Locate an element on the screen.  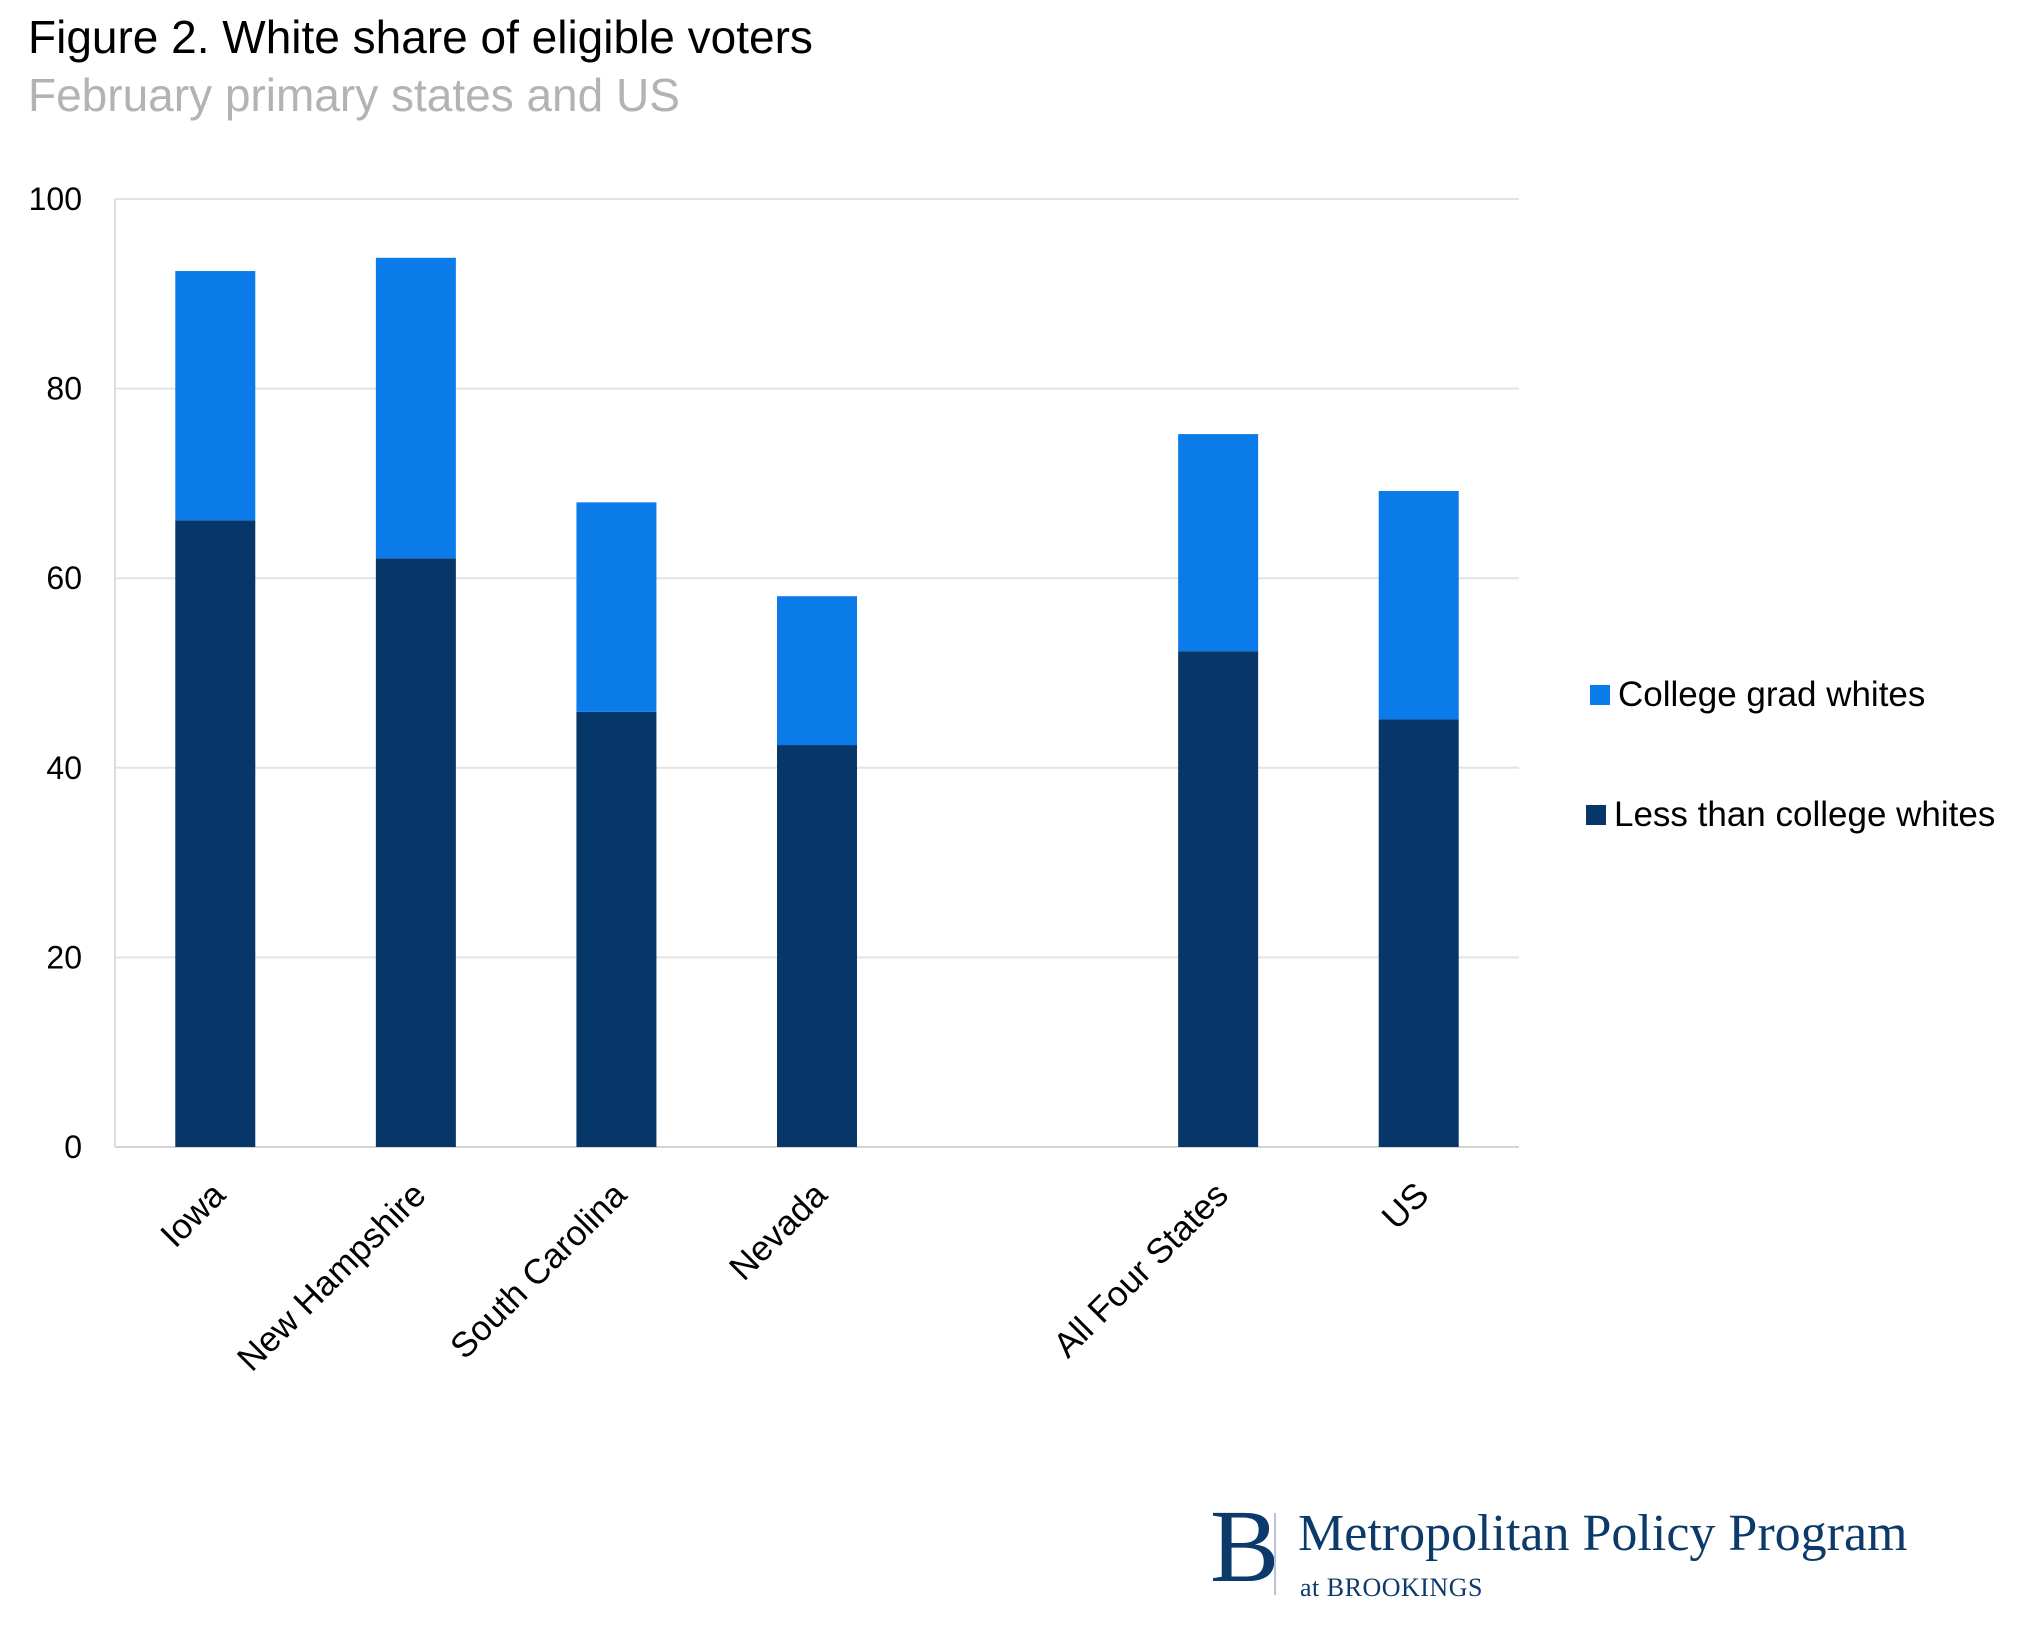
bar-less-than-college-nevada is located at coordinates (817, 946).